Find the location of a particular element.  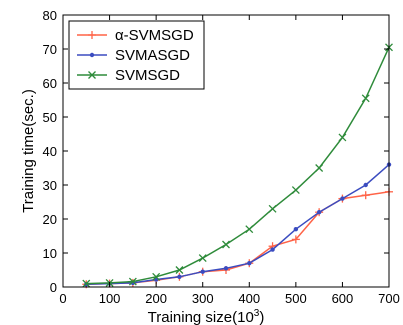

y-tick-label: 70 is located at coordinates (50, 49).